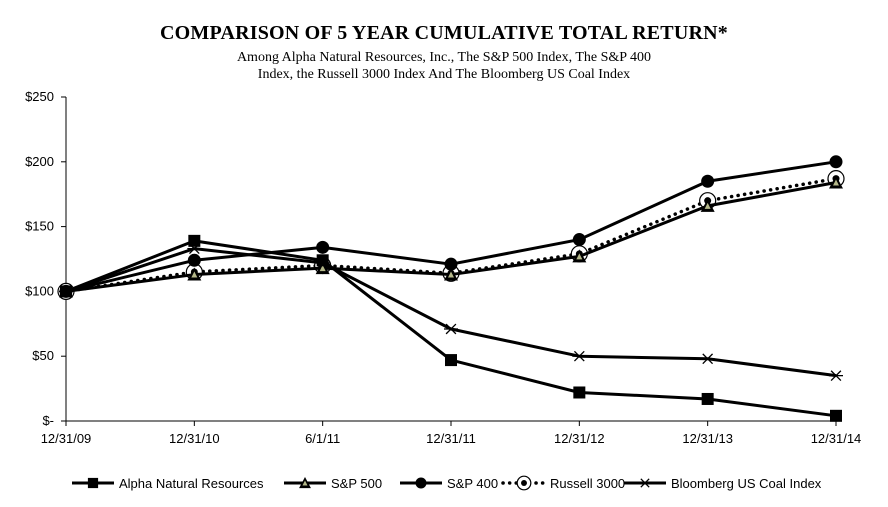 The height and width of the screenshot is (507, 888). What do you see at coordinates (194, 438) in the screenshot?
I see `x-tick-label: 12/31/10` at bounding box center [194, 438].